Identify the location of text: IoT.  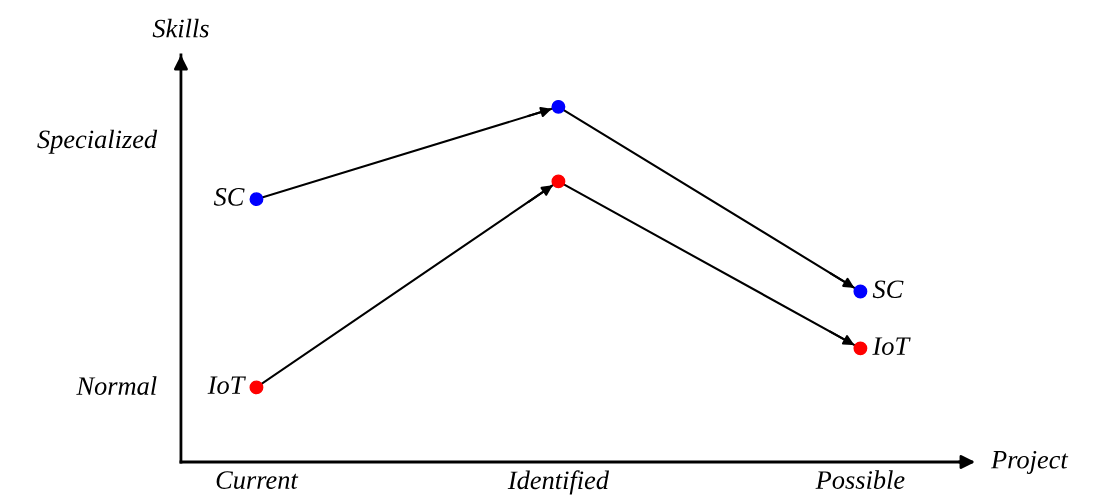
(226, 385).